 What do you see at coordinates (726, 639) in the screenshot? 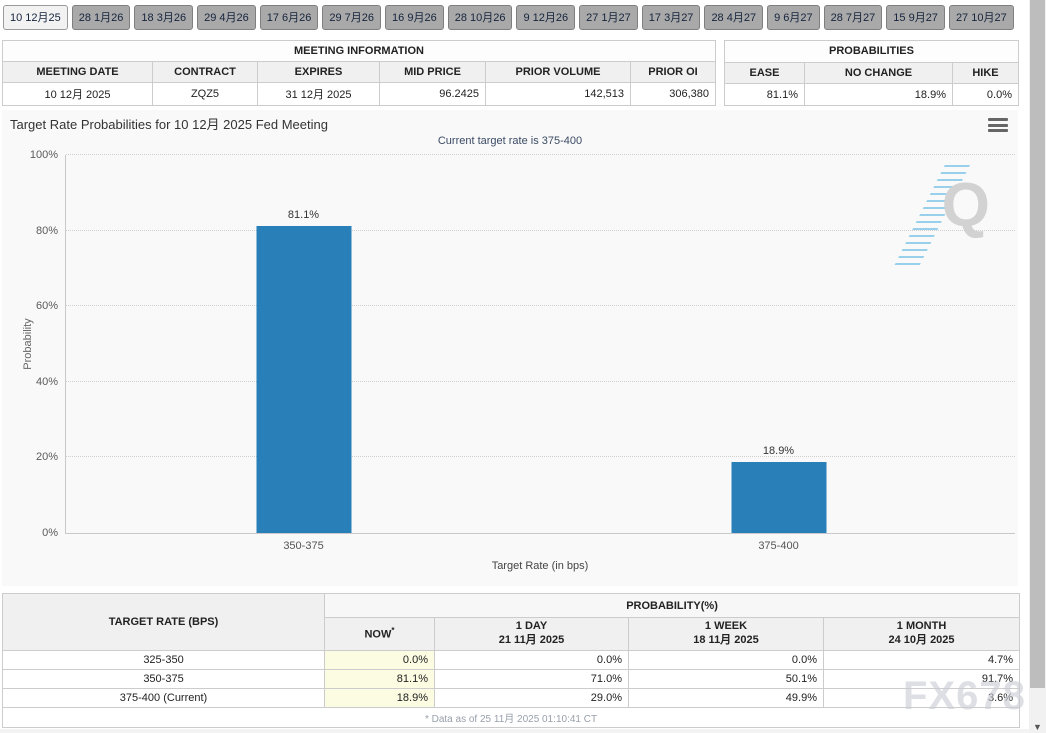
I see `week-date: 18 11月 2025` at bounding box center [726, 639].